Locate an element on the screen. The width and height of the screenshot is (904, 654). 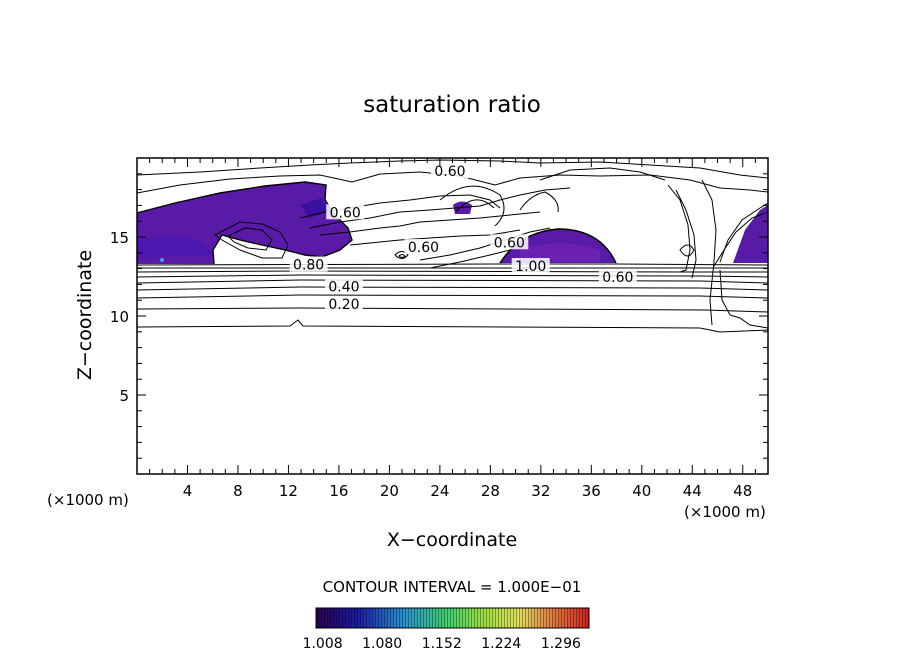
supersaturated-regions is located at coordinates (452, 223).